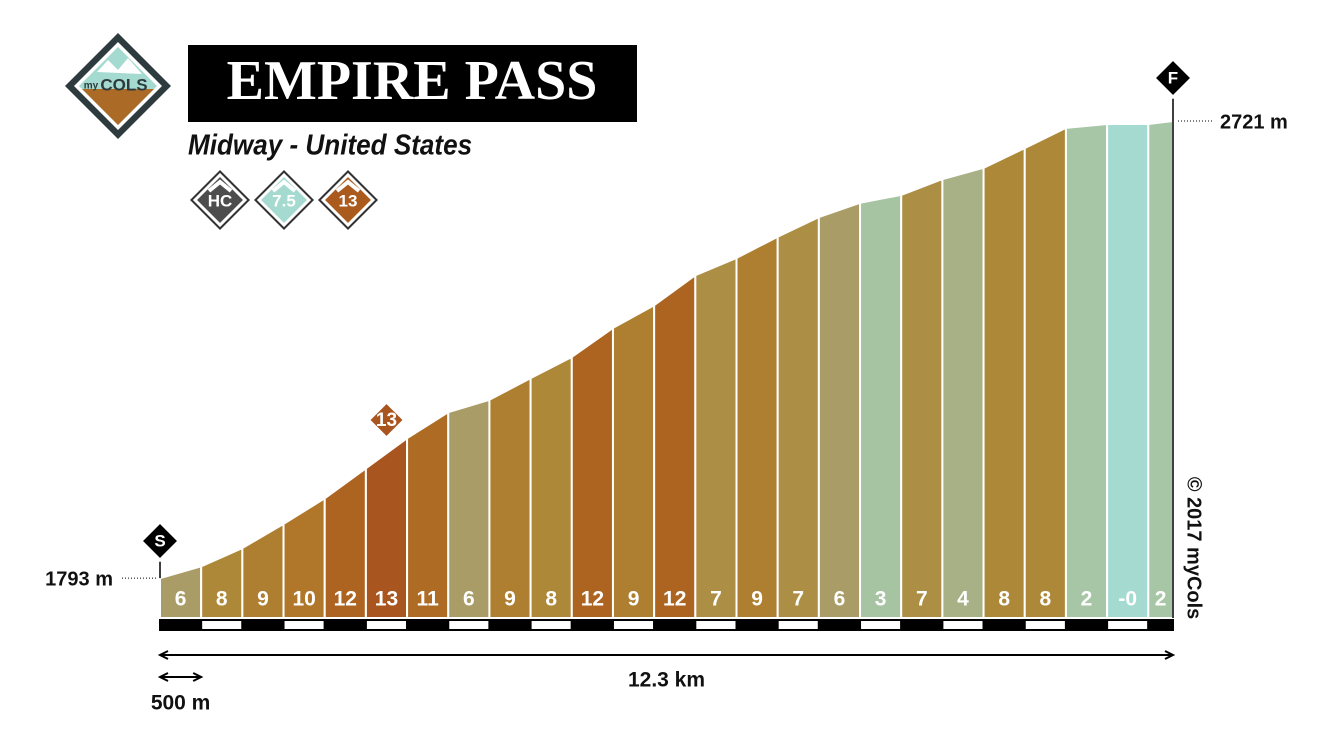 The width and height of the screenshot is (1334, 750). What do you see at coordinates (1127, 599) in the screenshot?
I see `gradient-label: -0` at bounding box center [1127, 599].